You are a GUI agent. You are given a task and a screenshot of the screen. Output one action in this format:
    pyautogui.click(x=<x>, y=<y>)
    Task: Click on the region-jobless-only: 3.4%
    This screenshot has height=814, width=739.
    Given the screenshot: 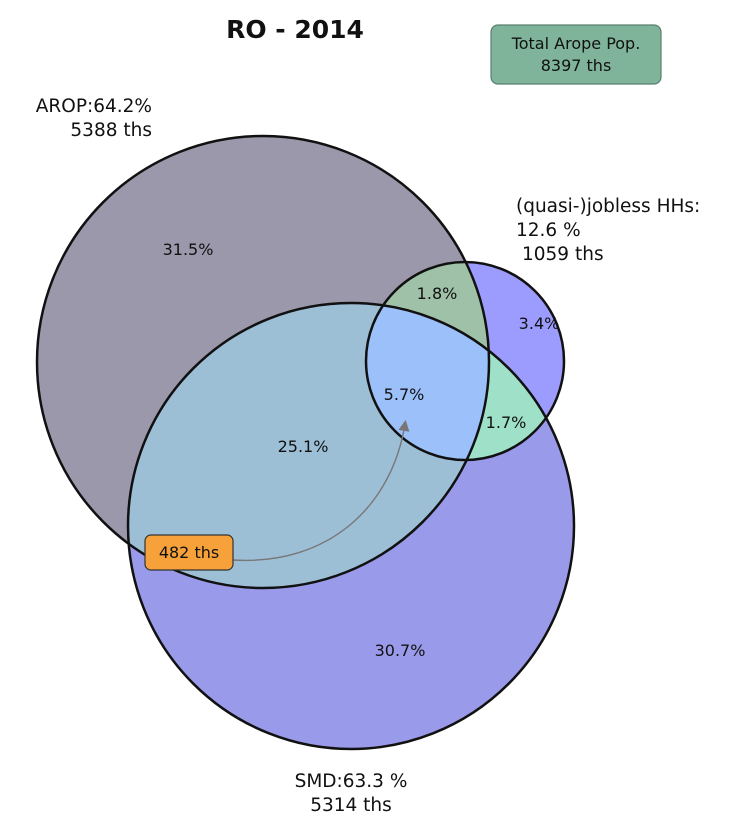 What is the action you would take?
    pyautogui.click(x=539, y=323)
    